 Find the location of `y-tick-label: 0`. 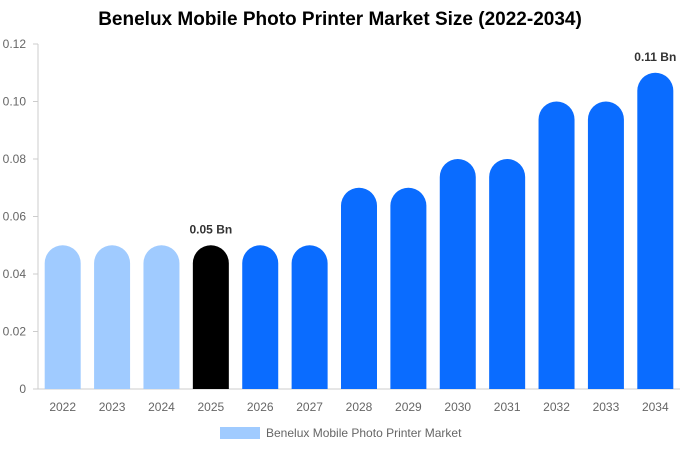

y-tick-label: 0 is located at coordinates (22, 389).